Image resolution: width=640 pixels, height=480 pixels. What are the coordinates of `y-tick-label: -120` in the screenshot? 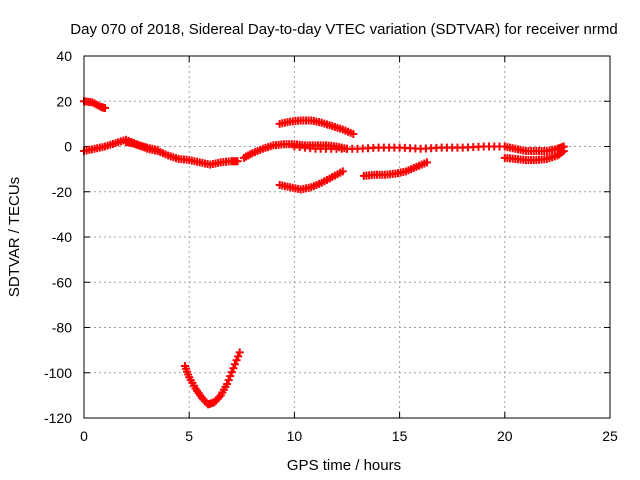 It's located at (58, 418).